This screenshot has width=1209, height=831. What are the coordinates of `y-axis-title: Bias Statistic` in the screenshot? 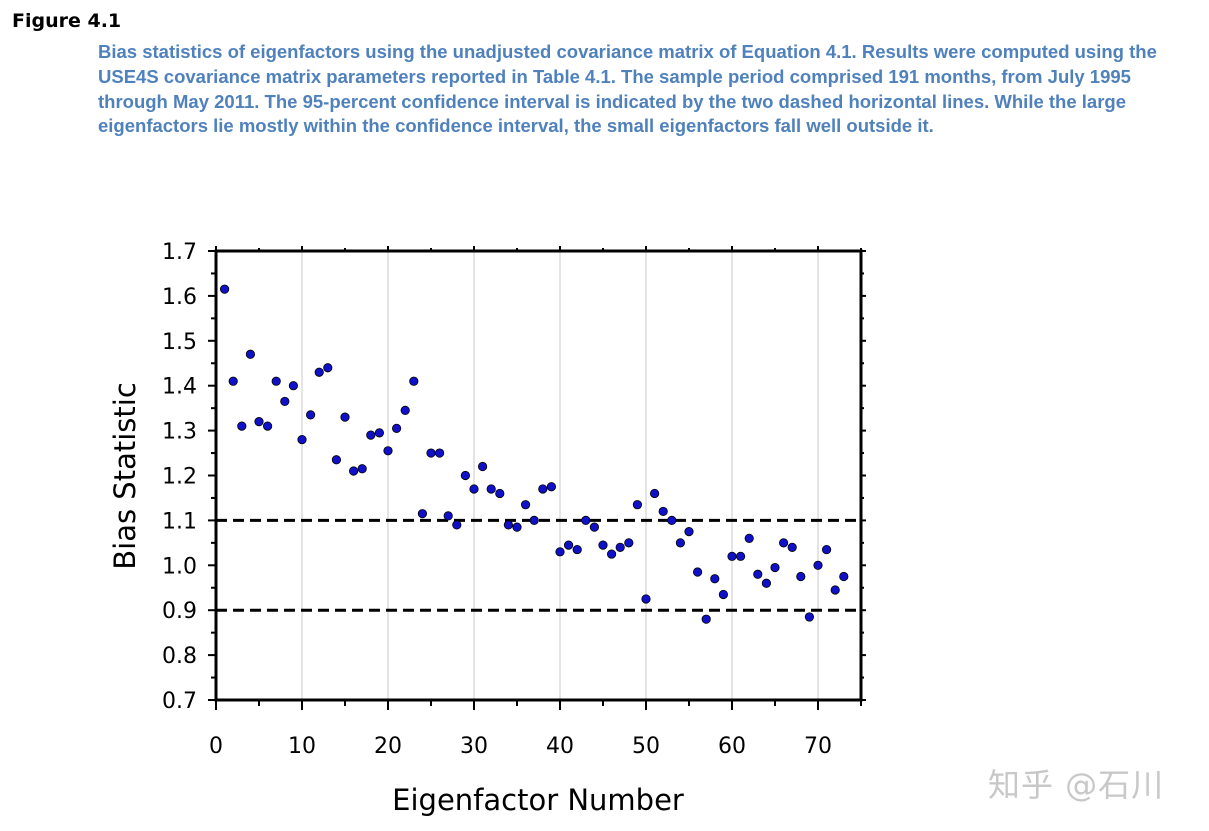 It's located at (125, 476).